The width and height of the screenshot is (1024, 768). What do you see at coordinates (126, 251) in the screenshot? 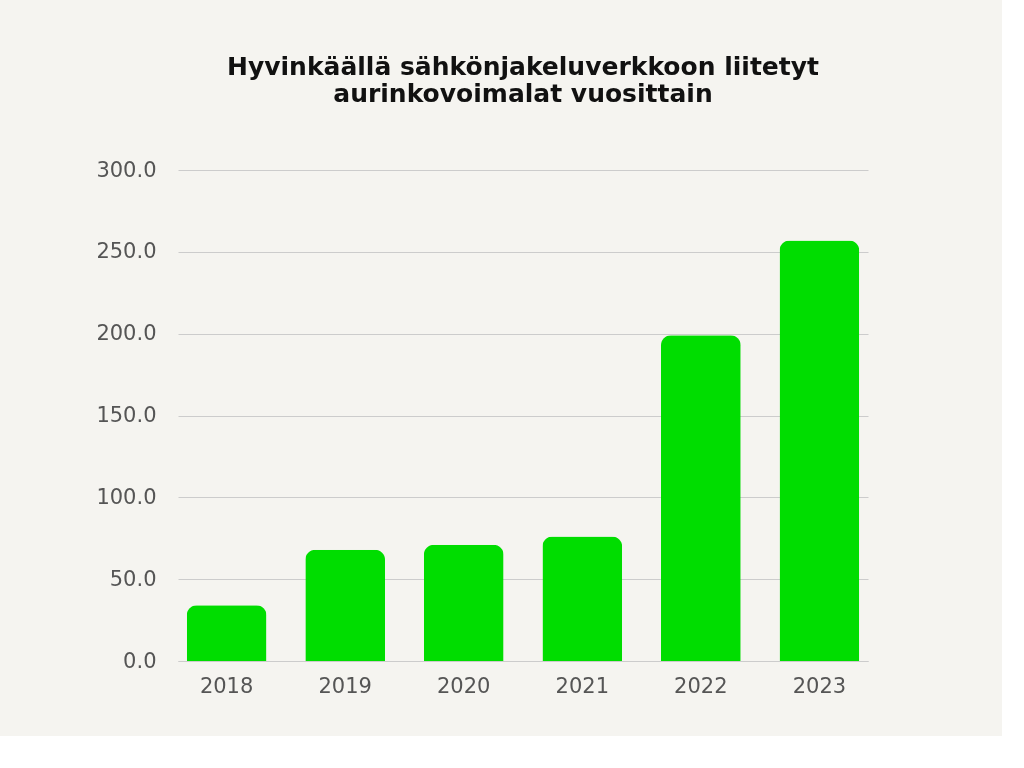
I see `y-tick-label: 250.0` at bounding box center [126, 251].